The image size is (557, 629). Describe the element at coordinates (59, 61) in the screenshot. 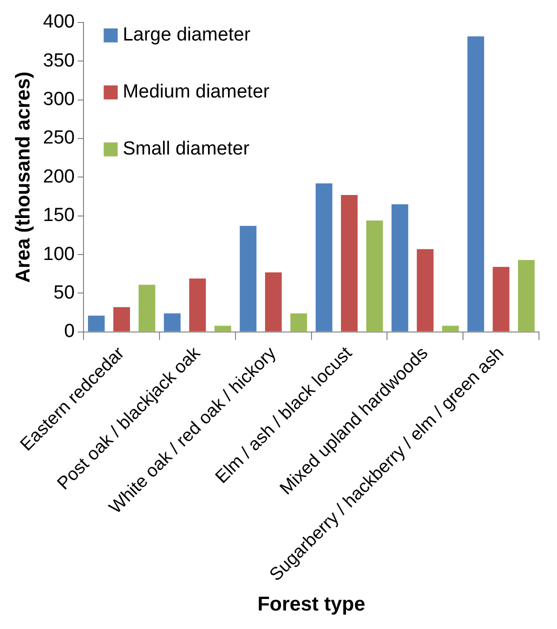

I see `y-tick-label: 350` at that location.